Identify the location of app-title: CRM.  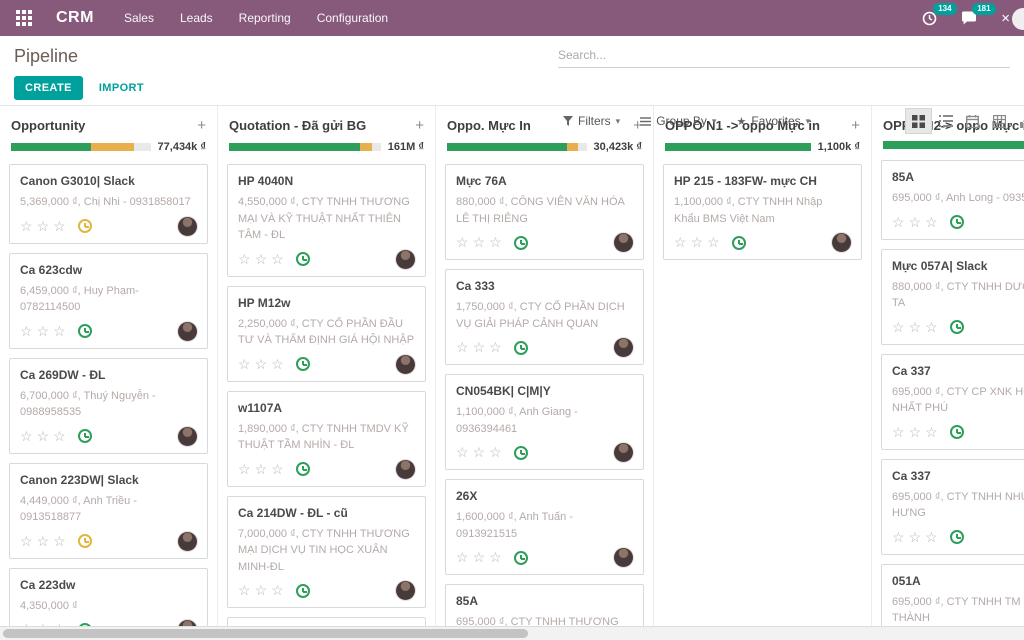
(75, 17).